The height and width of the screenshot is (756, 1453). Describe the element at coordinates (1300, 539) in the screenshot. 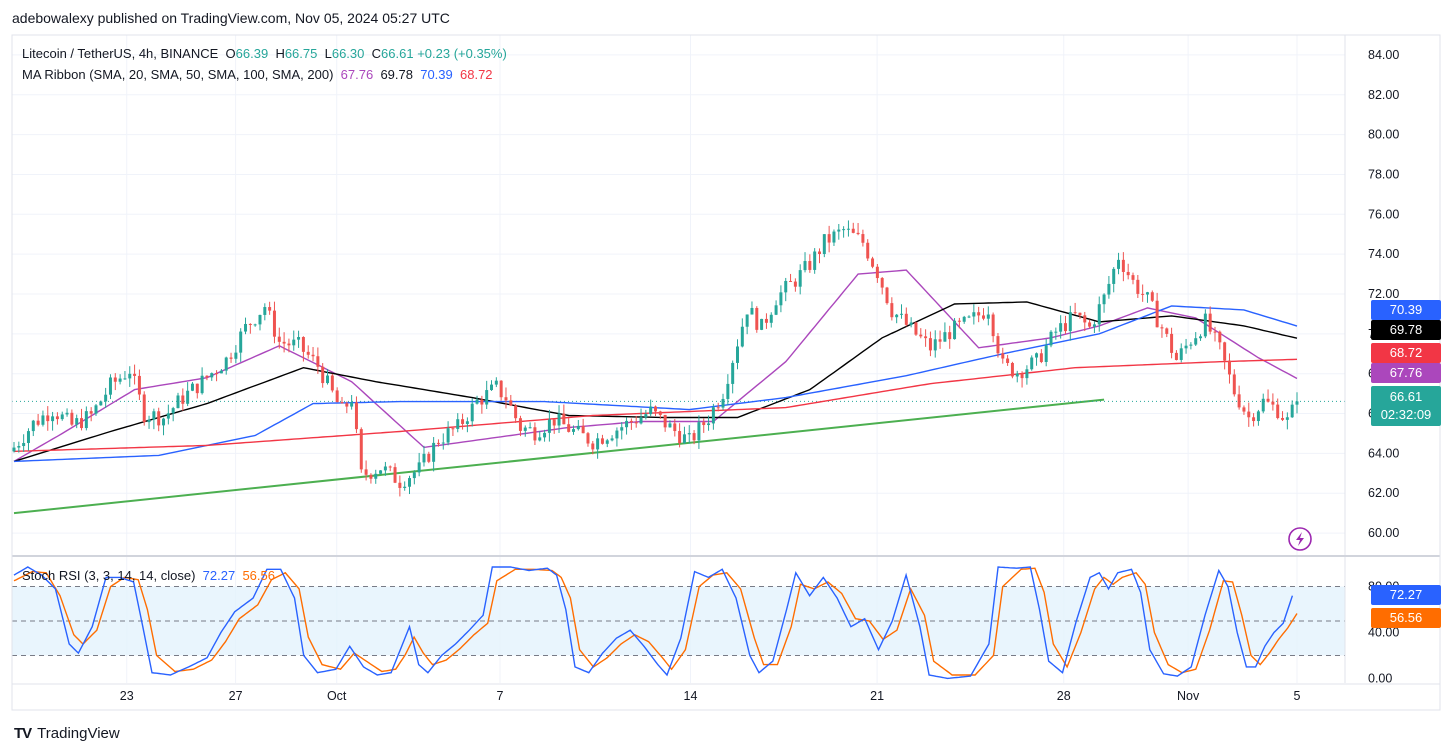

I see `flash-icon` at that location.